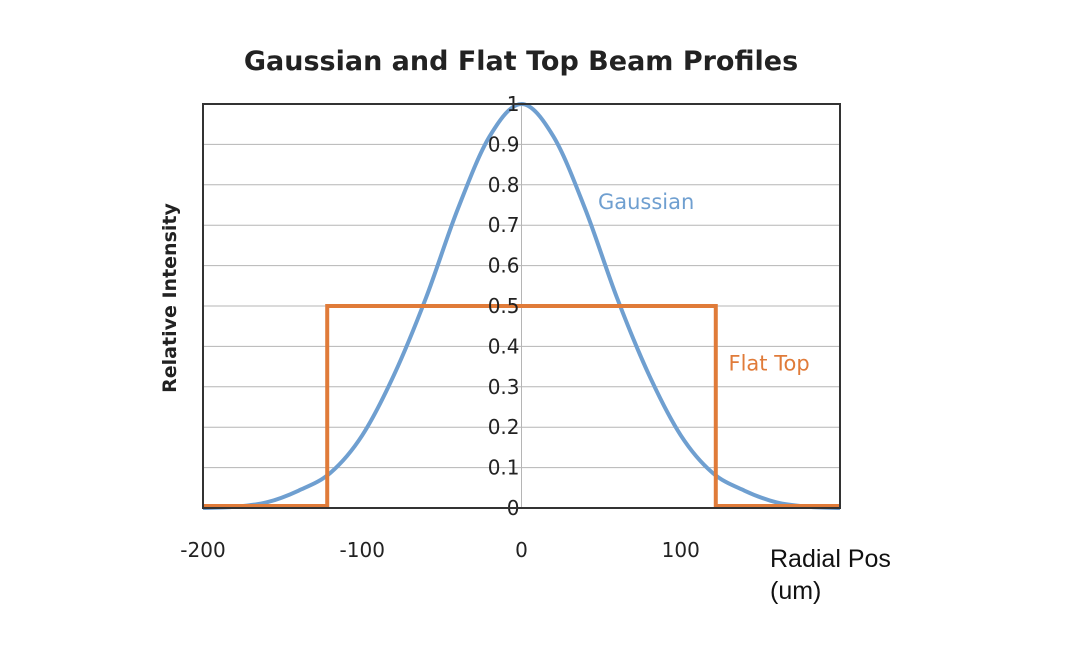  Describe the element at coordinates (830, 559) in the screenshot. I see `x-axis-label-line1: Radial Pos` at that location.